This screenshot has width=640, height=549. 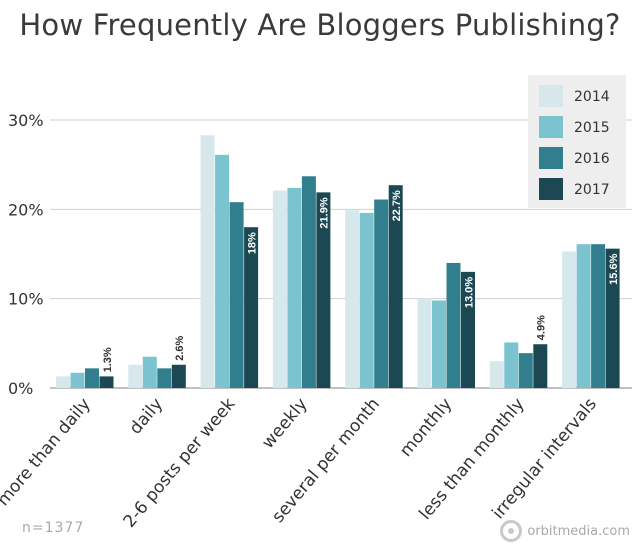 I want to click on orbit-logo-icon, so click(x=511, y=531).